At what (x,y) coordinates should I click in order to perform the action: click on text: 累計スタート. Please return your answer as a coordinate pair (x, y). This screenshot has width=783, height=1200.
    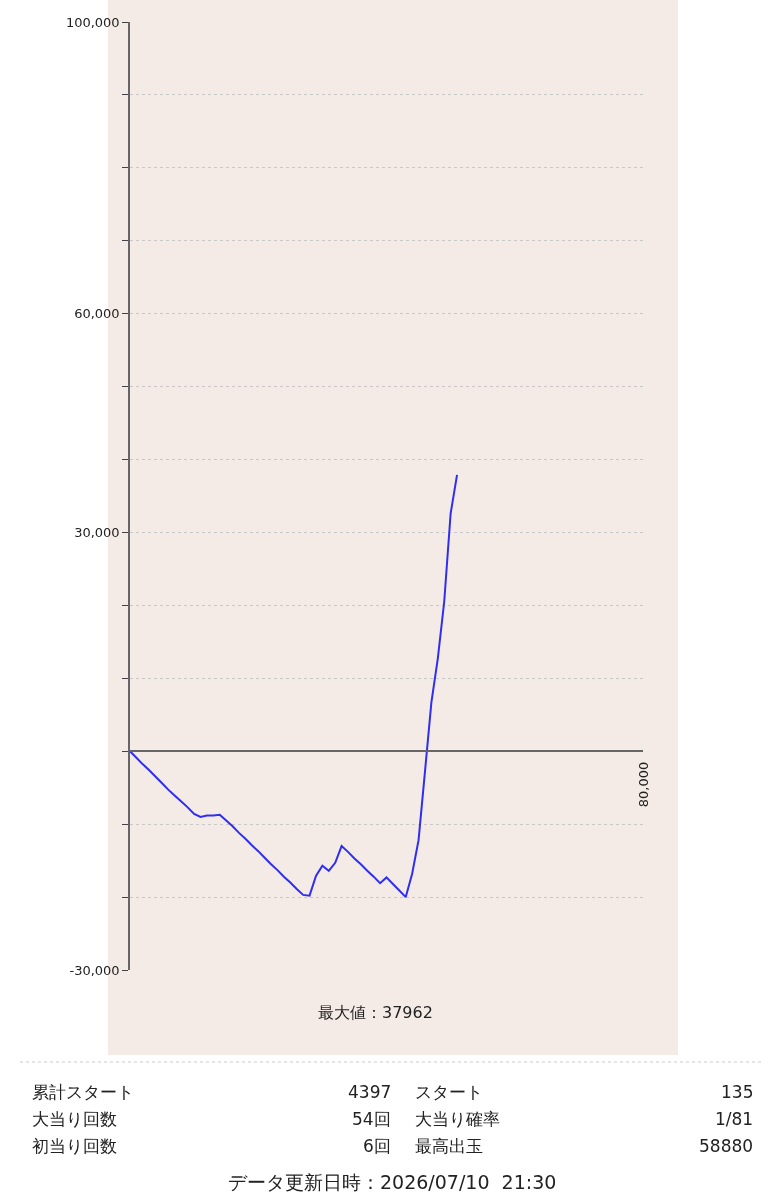
    Looking at the image, I should click on (83, 1092).